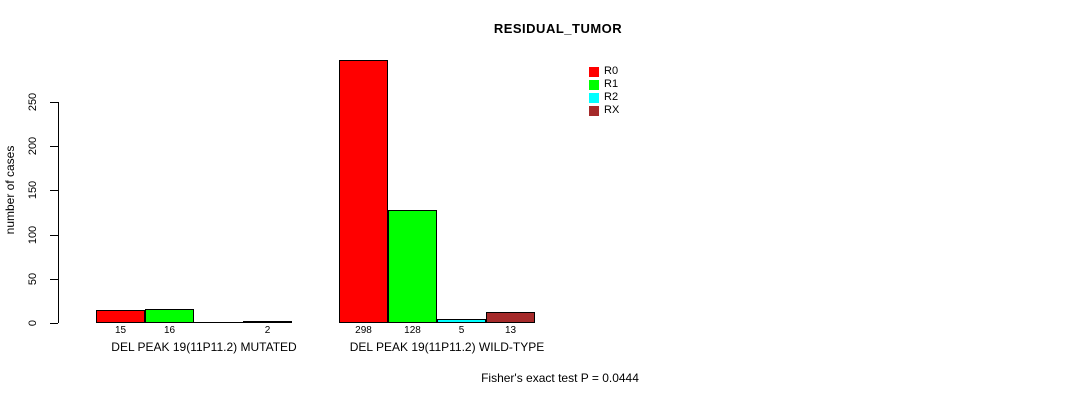 The height and width of the screenshot is (400, 1090). I want to click on legend-swatch-r2, so click(594, 97).